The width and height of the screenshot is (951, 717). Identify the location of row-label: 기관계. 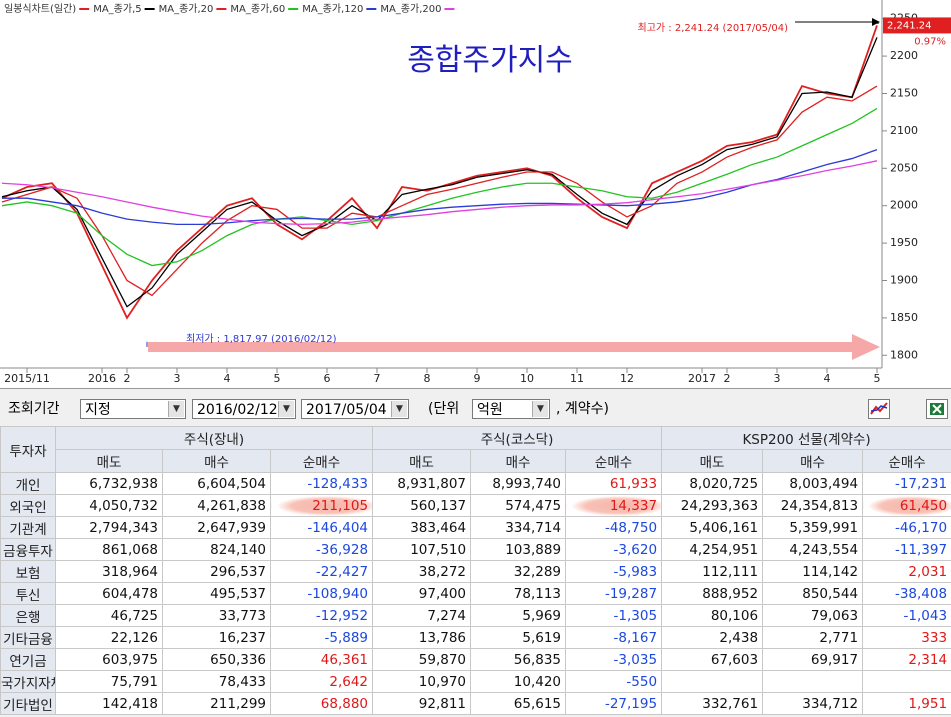
(28, 527).